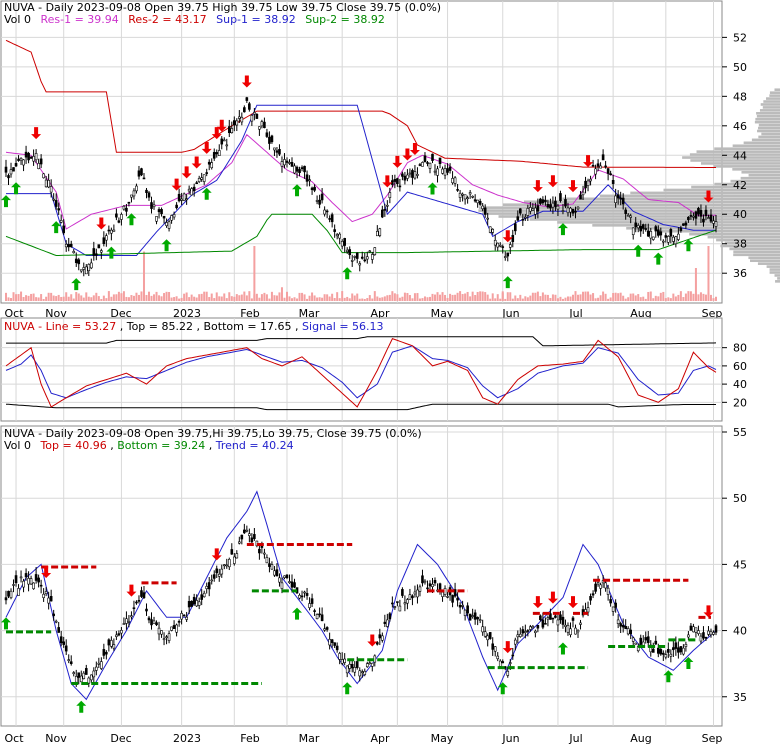 This screenshot has height=745, width=780. What do you see at coordinates (361, 234) in the screenshot?
I see `sup2-line` at bounding box center [361, 234].